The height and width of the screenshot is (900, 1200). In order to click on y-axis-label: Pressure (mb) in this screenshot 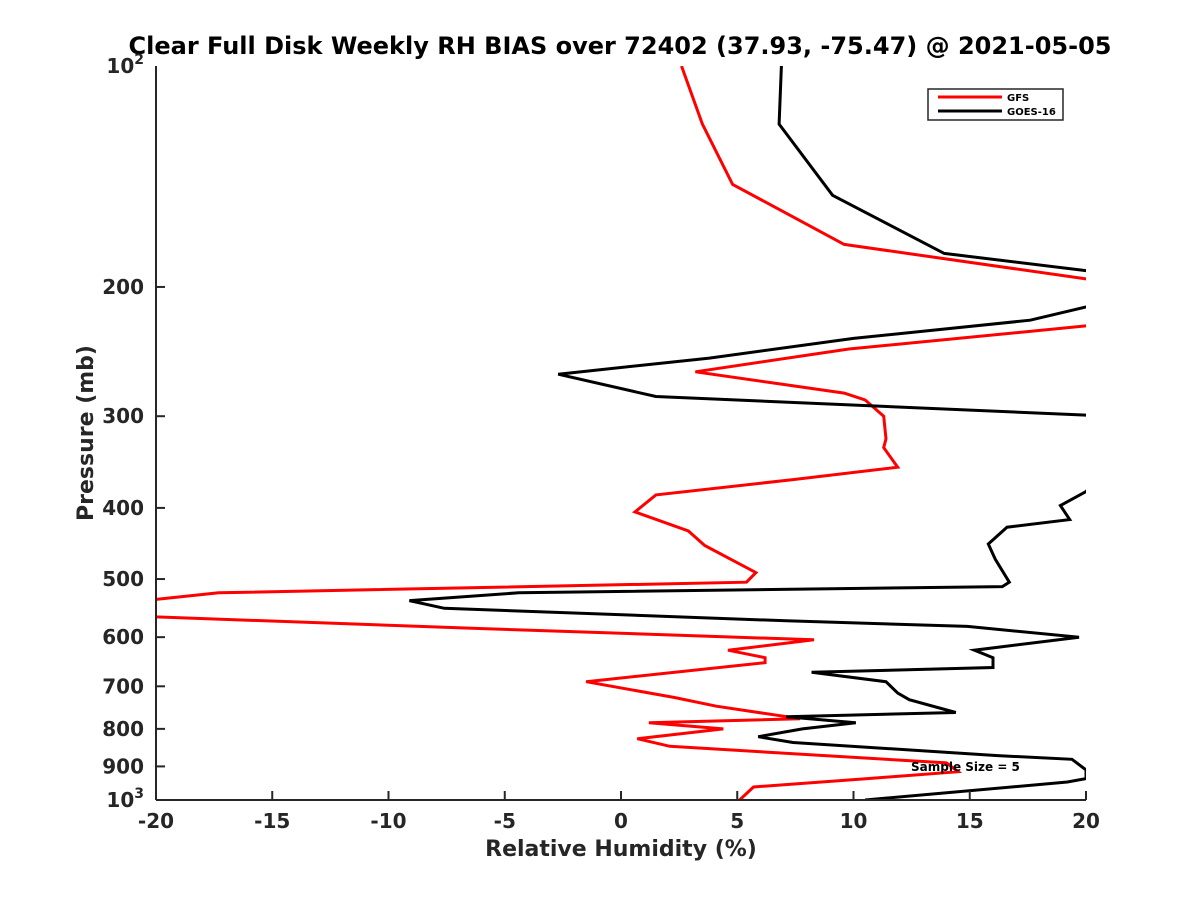, I will do `click(86, 433)`.